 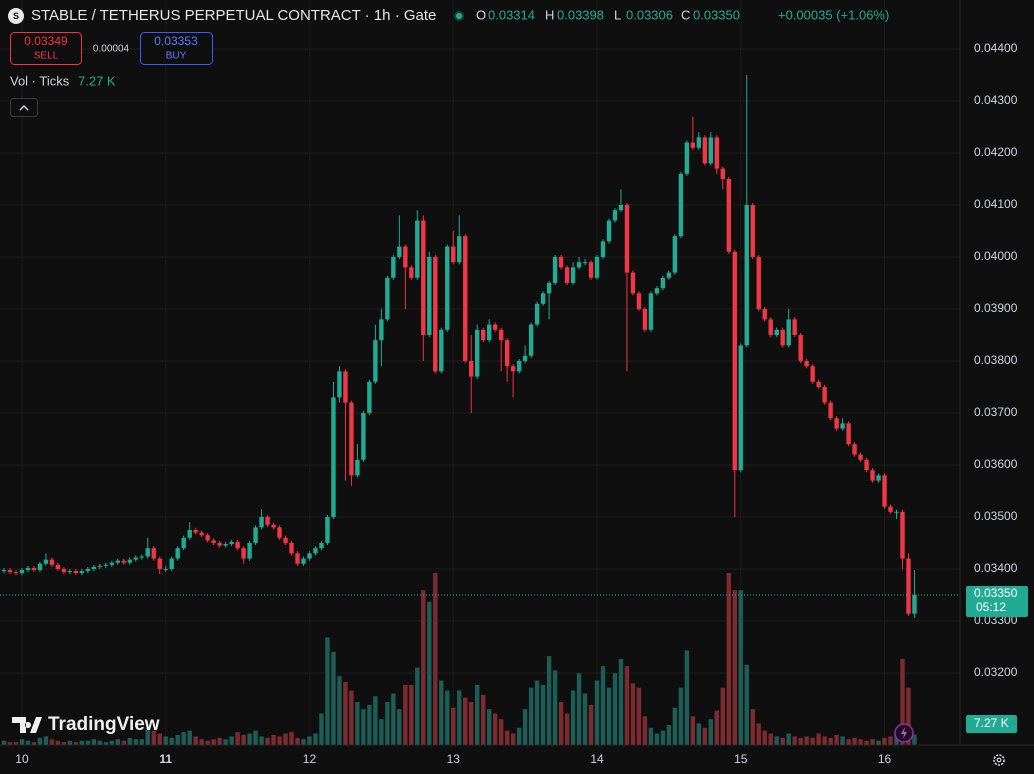 What do you see at coordinates (22, 759) in the screenshot?
I see `x-tick-label: 10` at bounding box center [22, 759].